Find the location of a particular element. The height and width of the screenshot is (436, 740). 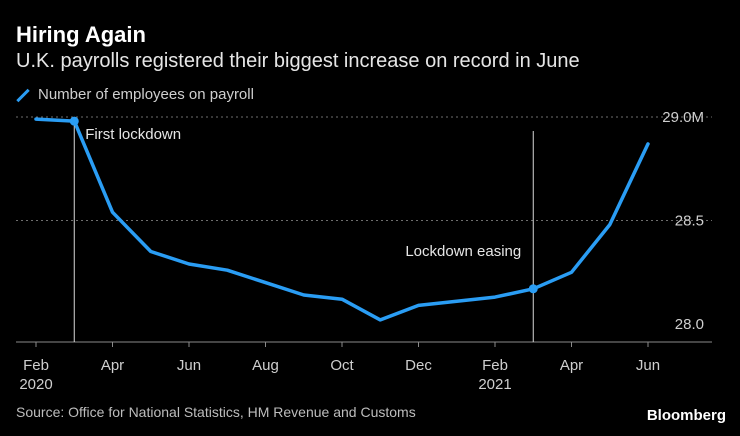

y-tick-label: 28.5 is located at coordinates (689, 221).